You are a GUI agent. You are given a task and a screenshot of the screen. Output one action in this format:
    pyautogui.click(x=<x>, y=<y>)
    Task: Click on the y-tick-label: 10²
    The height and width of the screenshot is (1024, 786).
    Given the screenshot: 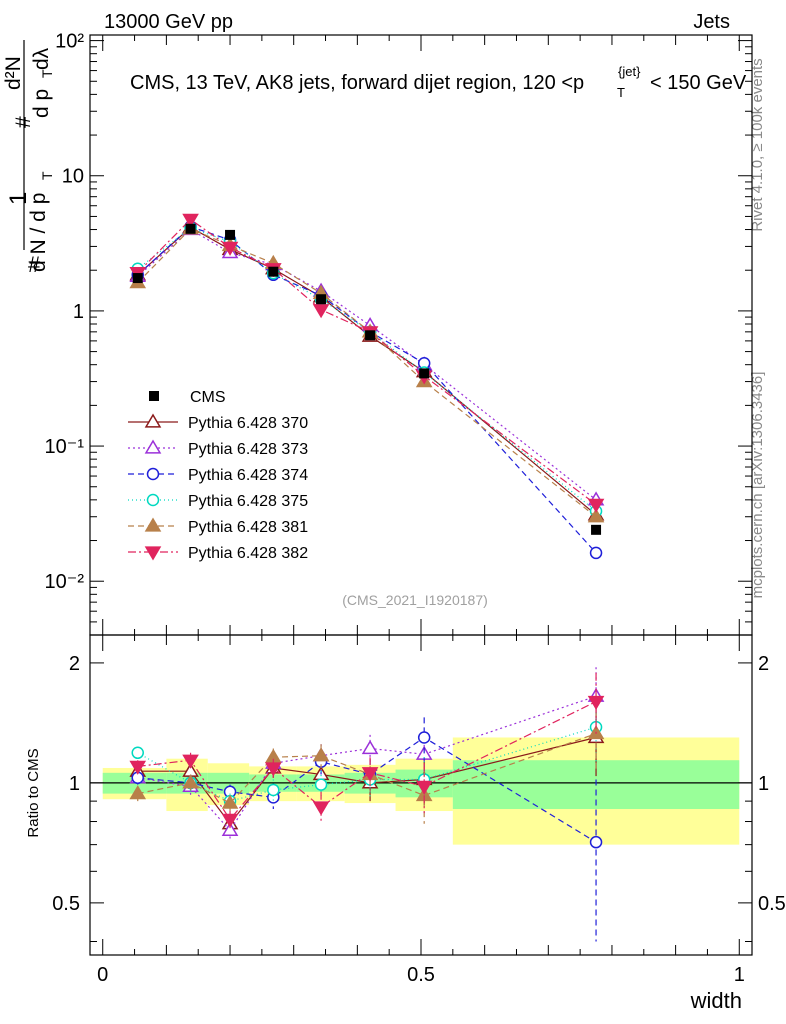 What is the action you would take?
    pyautogui.click(x=69, y=42)
    